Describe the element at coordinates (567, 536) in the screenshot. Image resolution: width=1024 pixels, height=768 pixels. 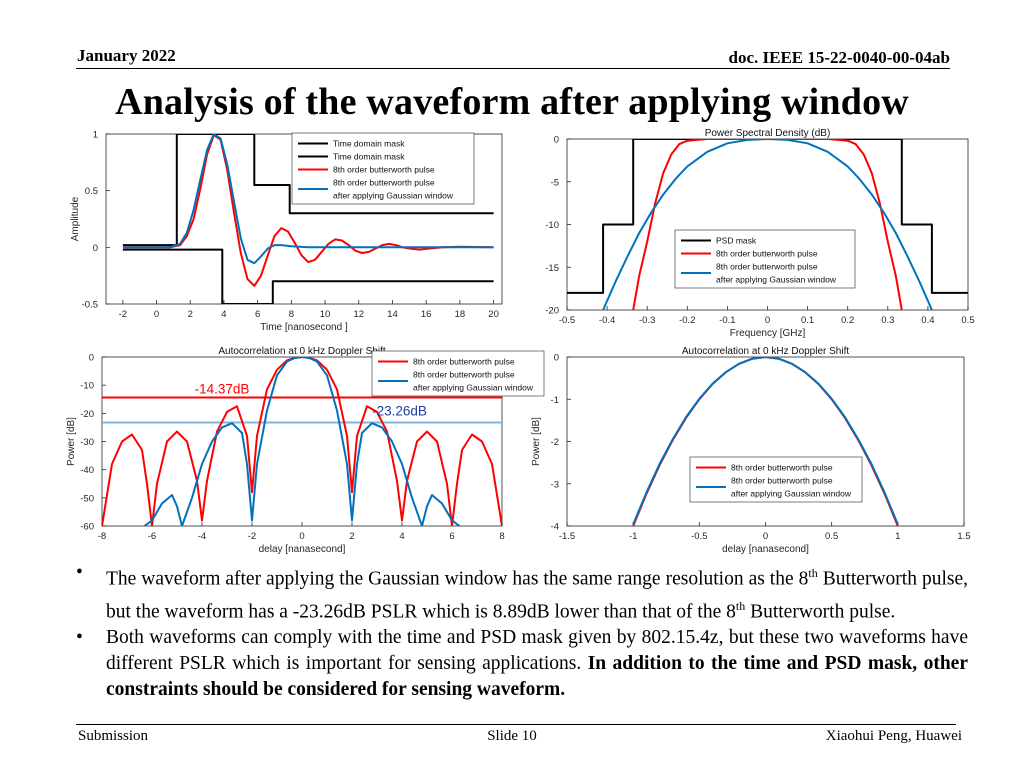
I see `x-tick-label: -1.5` at that location.